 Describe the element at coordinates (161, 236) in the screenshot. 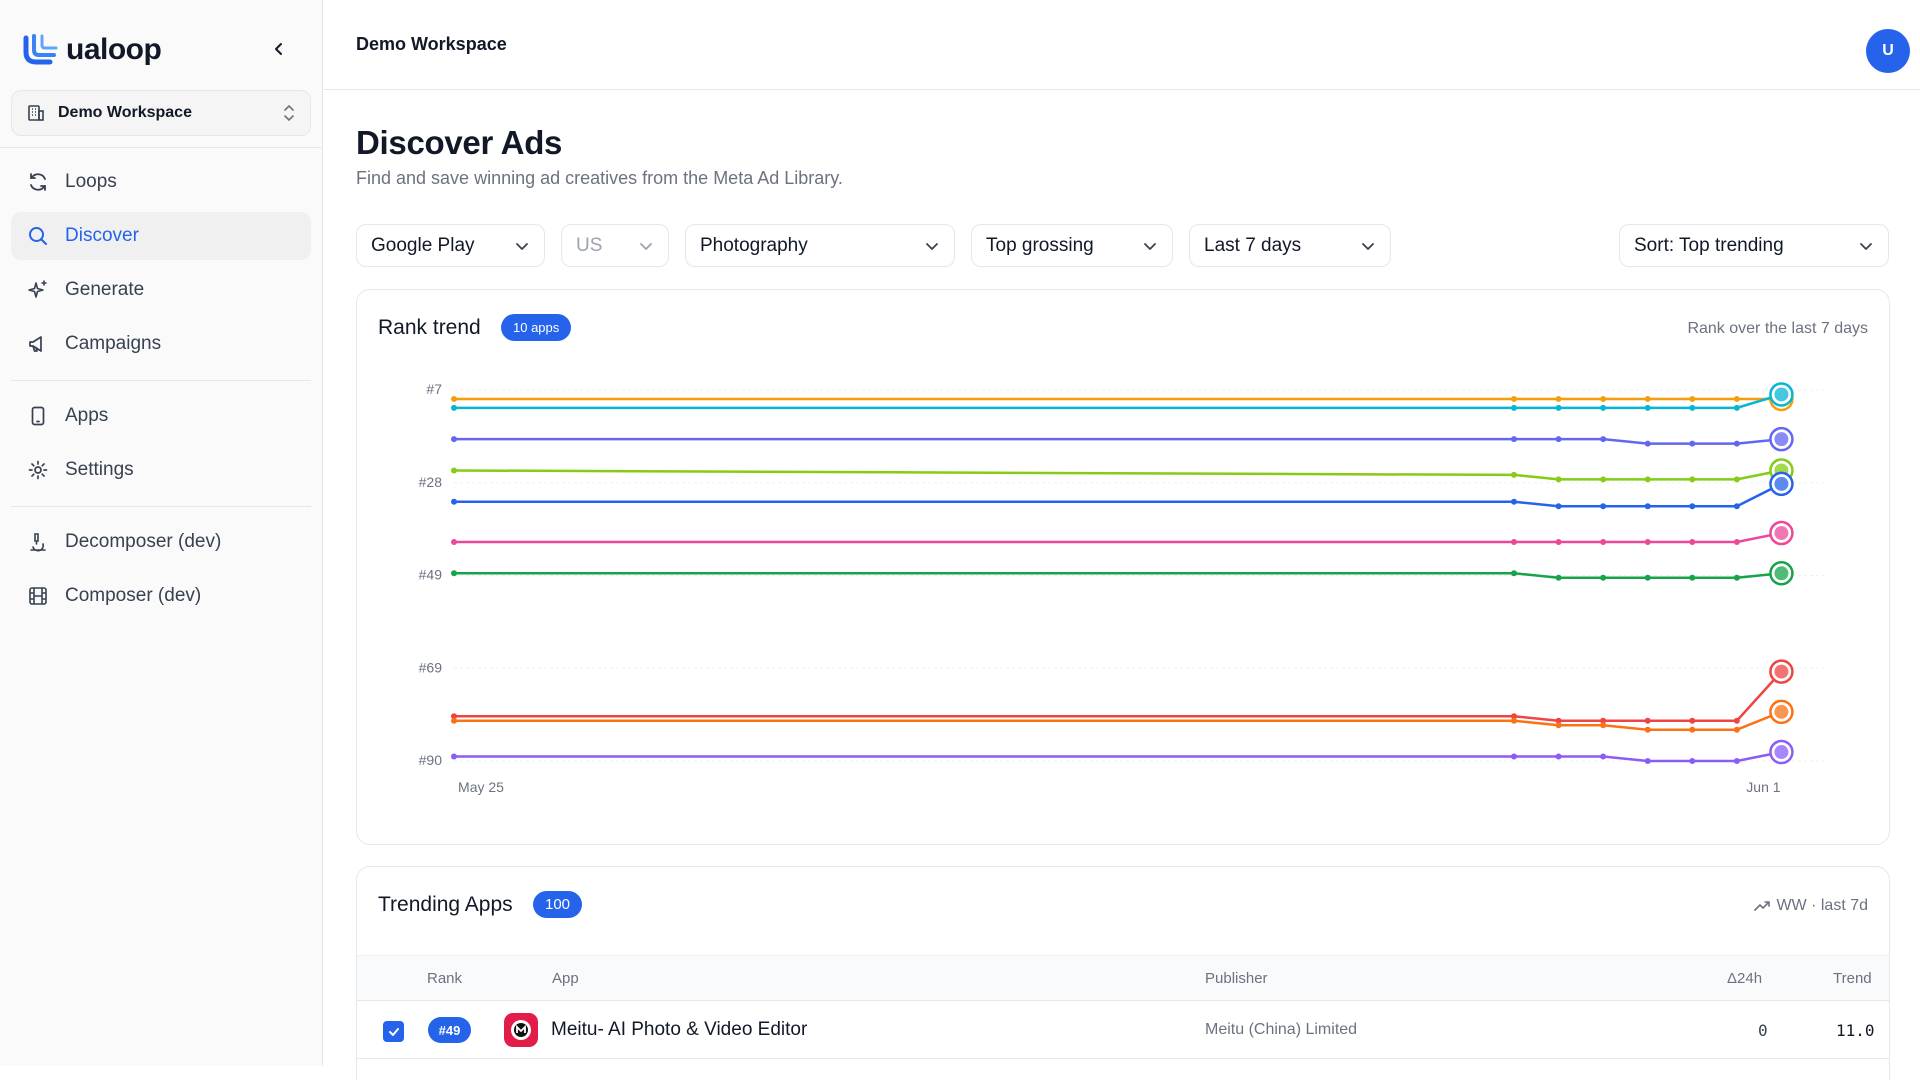

I see `nav-item-discover: Discover` at that location.